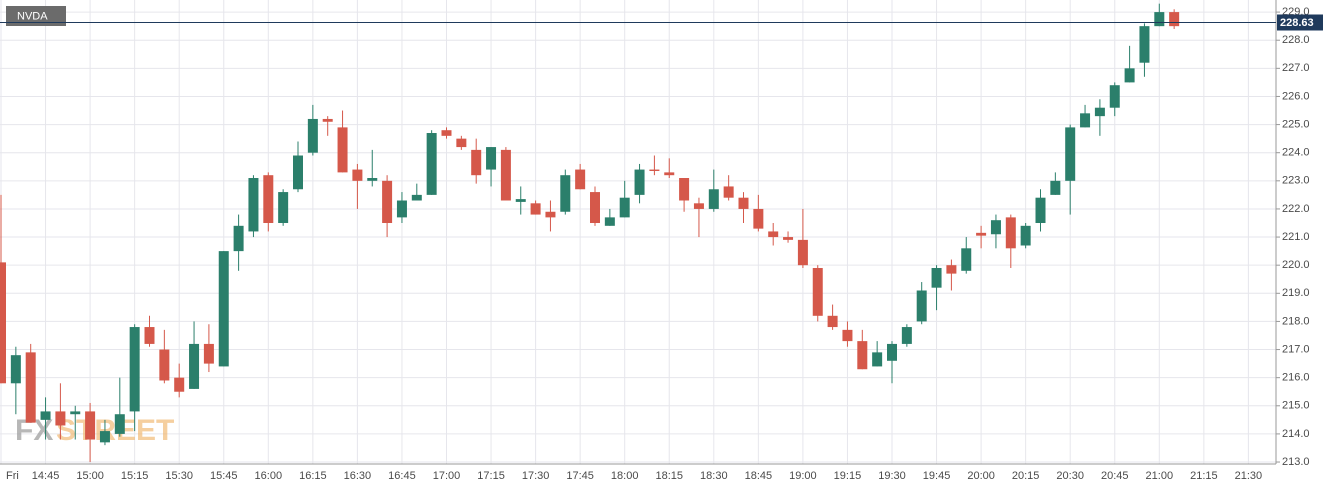 The image size is (1340, 494). I want to click on x-tick-label: 18:45, so click(759, 476).